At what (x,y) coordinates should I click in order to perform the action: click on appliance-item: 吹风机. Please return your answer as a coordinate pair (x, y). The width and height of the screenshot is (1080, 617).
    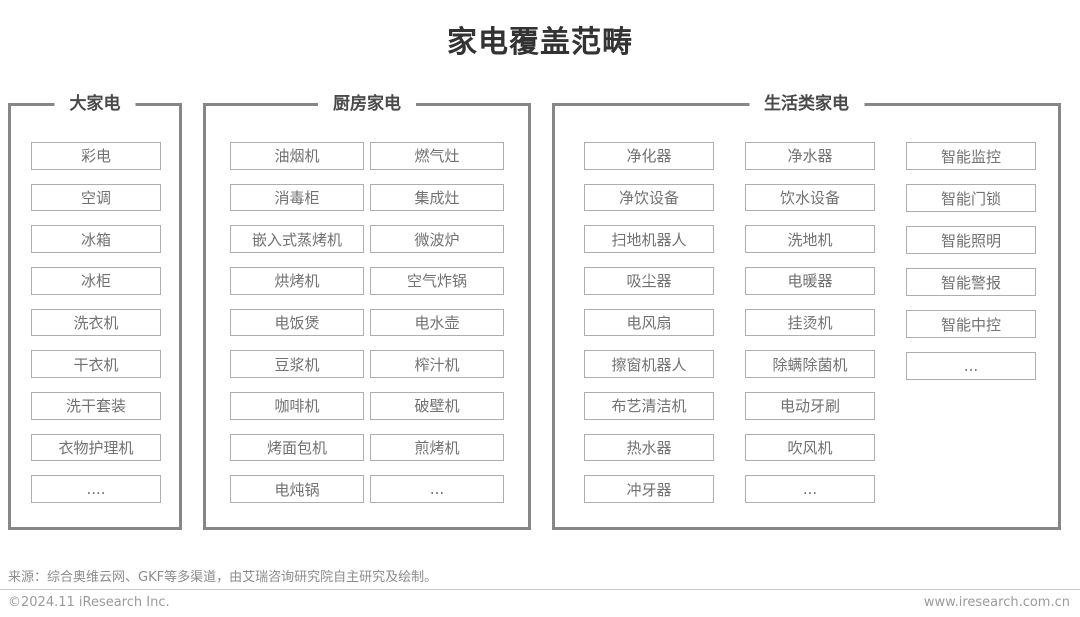
    Looking at the image, I should click on (810, 447).